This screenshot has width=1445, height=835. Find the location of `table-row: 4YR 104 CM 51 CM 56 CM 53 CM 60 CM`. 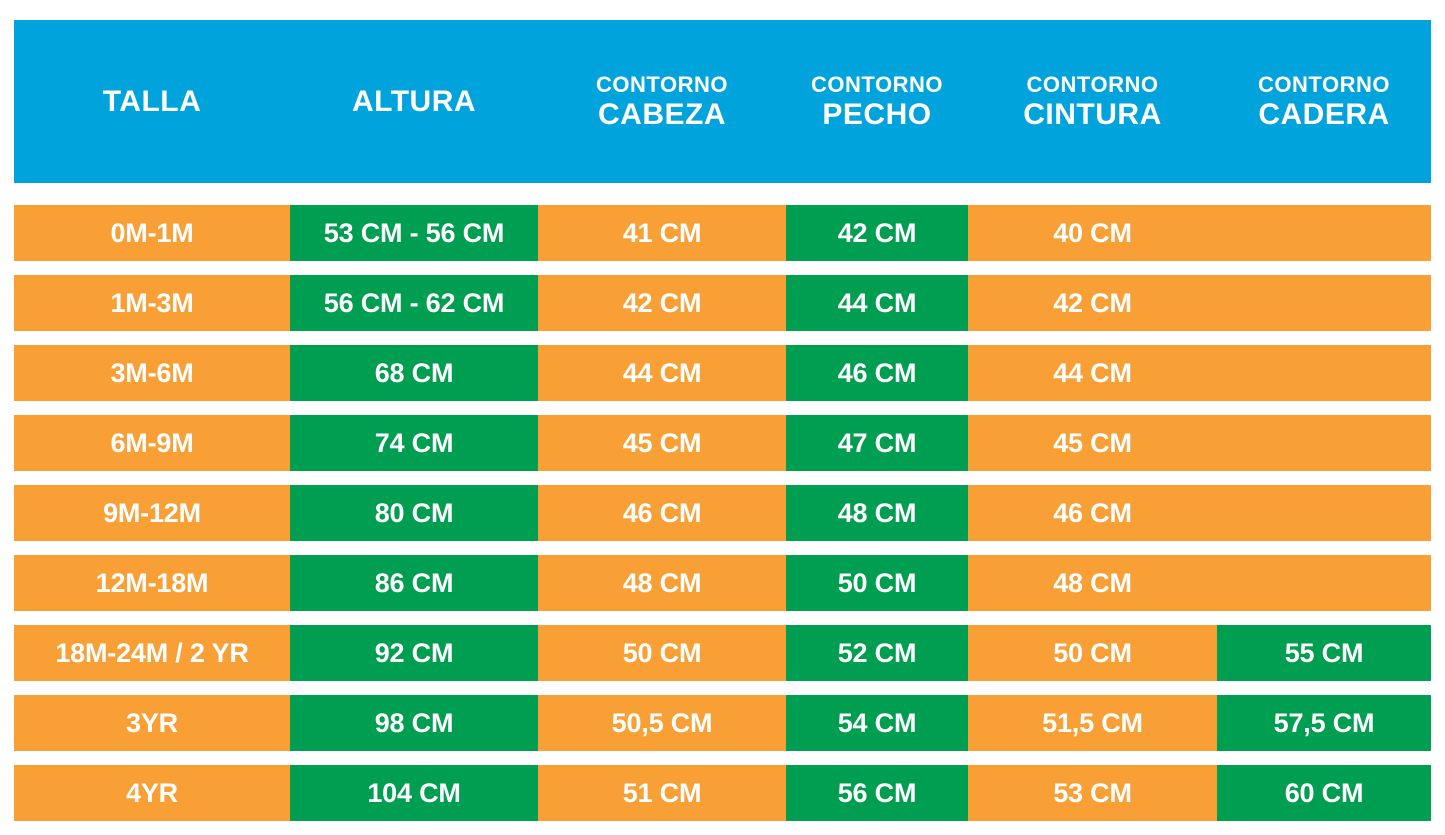

table-row: 4YR 104 CM 51 CM 56 CM 53 CM 60 CM is located at coordinates (722, 793).